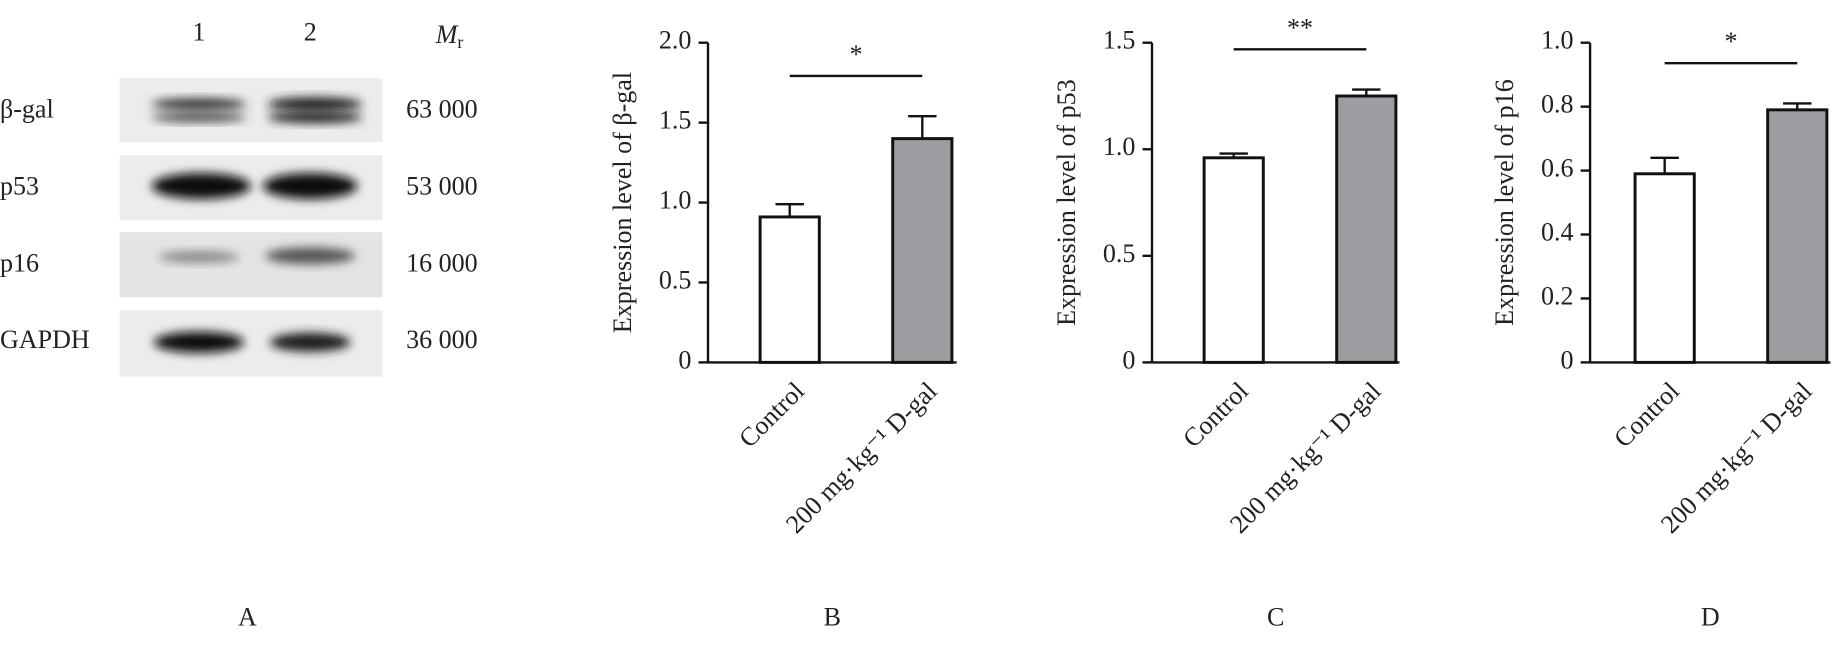  I want to click on y-tick-label: 0.2, so click(1557, 295).